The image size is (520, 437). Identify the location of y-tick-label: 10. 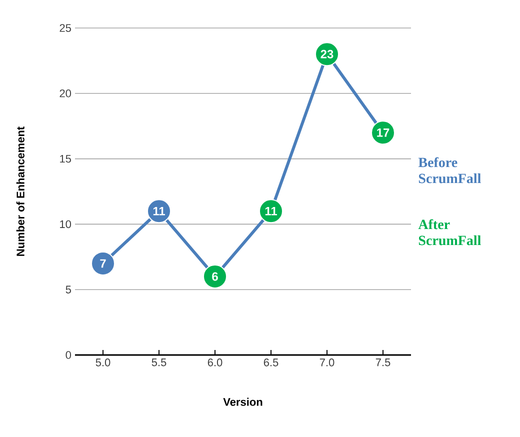
(66, 224).